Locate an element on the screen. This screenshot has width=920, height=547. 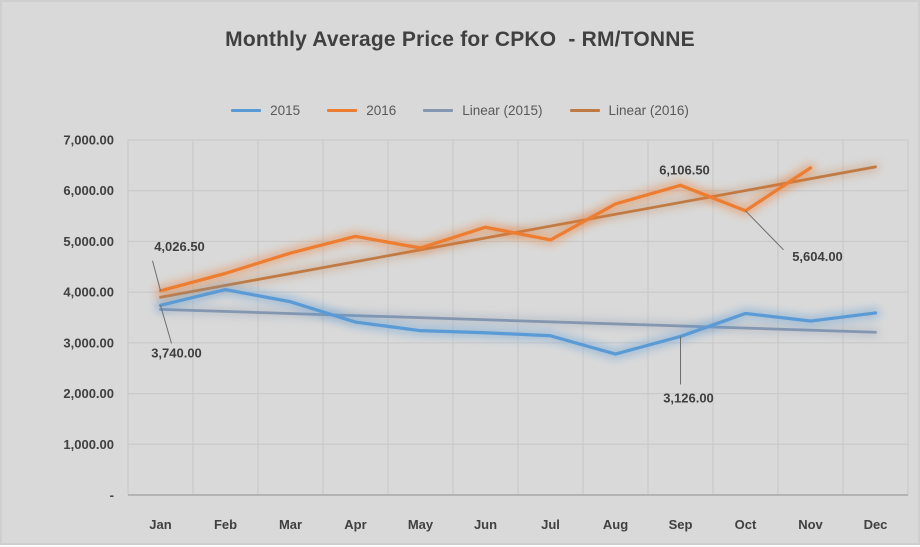
trendline-linear-2015 is located at coordinates (518, 321).